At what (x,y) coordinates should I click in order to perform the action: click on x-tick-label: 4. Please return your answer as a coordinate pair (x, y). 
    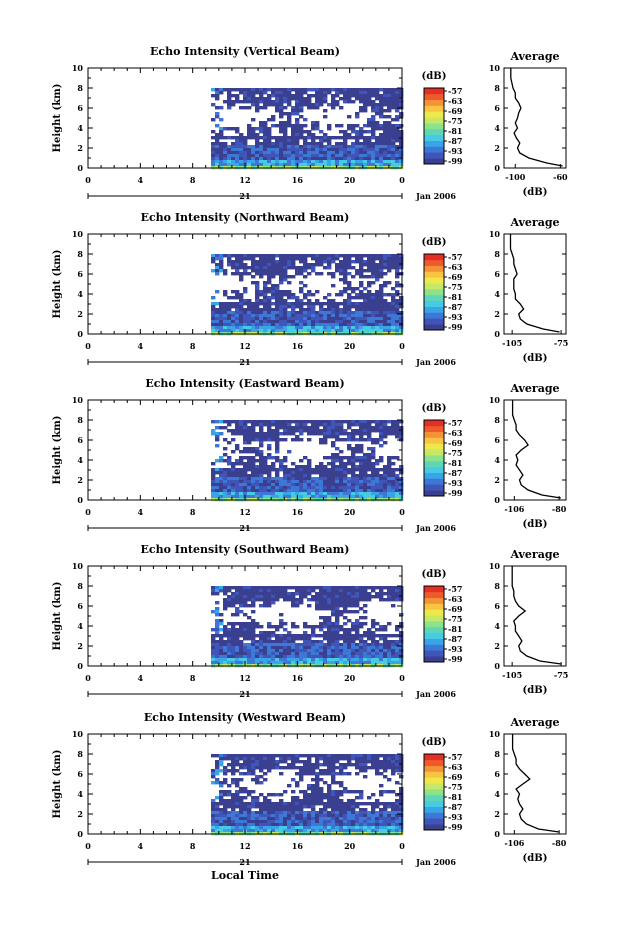
    Looking at the image, I should click on (141, 180).